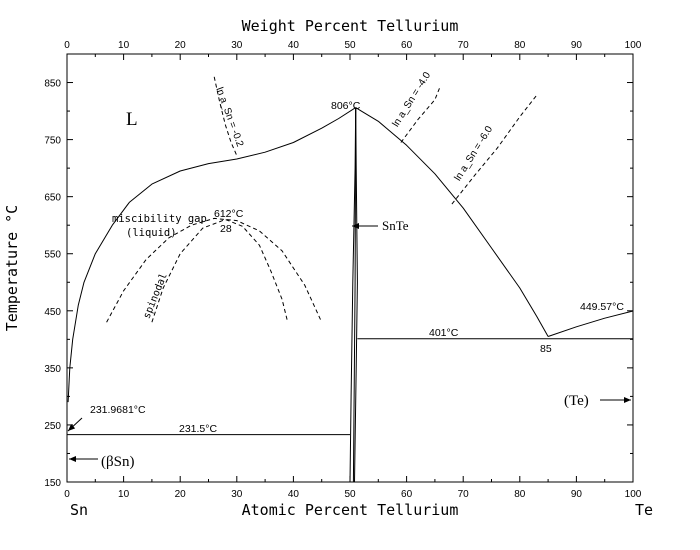 The width and height of the screenshot is (700, 550). I want to click on curve-spinodal, so click(220, 271).